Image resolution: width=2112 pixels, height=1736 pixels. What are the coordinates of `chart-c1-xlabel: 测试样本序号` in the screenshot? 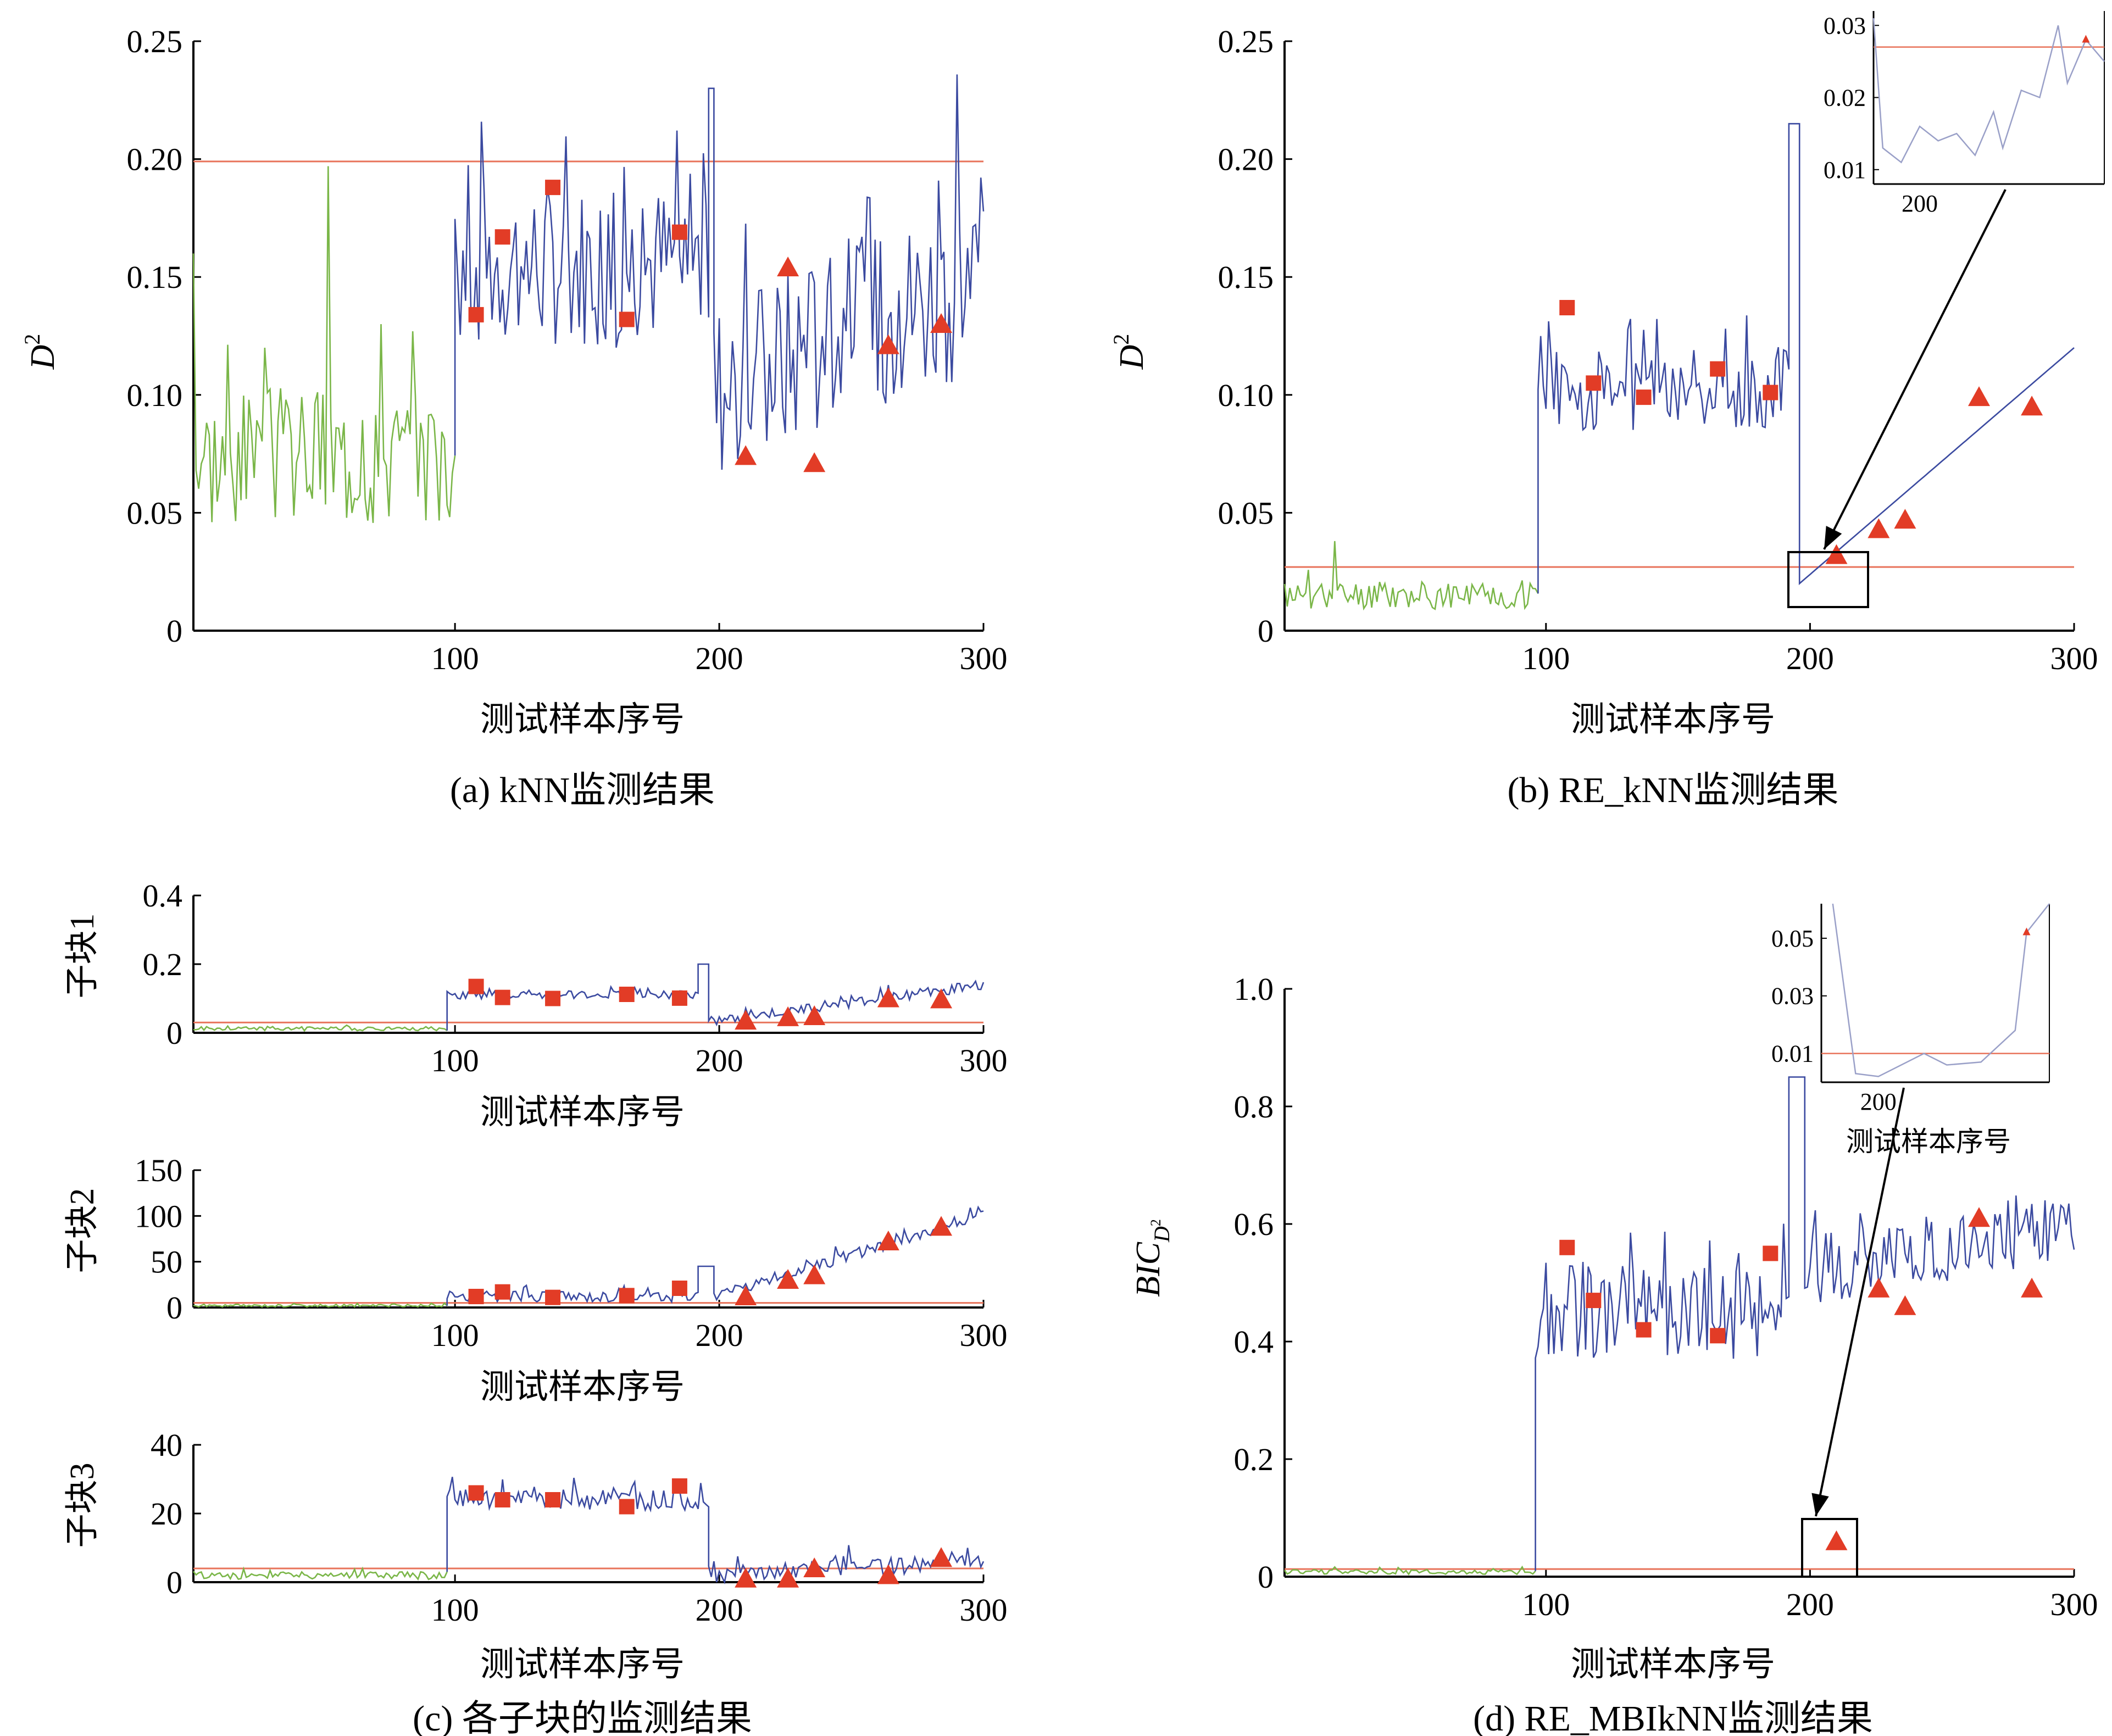 It's located at (582, 1112).